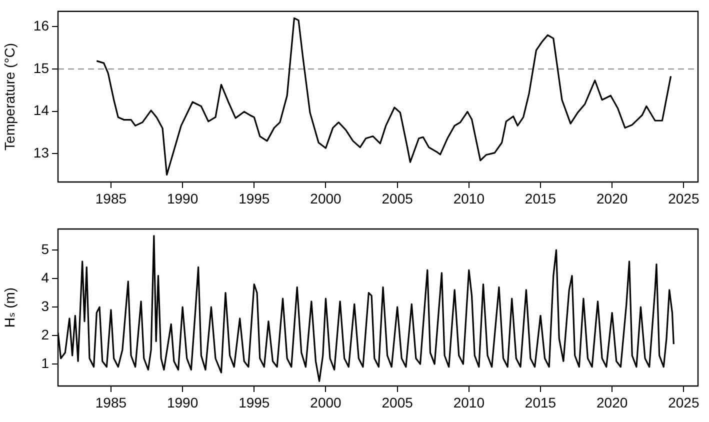  I want to click on y-tick-label: 14, so click(41, 110).